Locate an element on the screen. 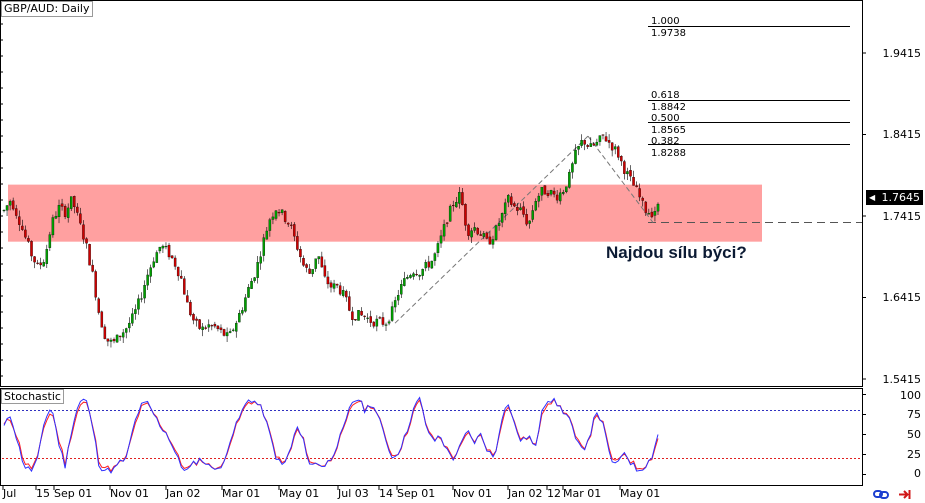 The image size is (925, 503). time-axis-label: Jul is located at coordinates (10, 493).